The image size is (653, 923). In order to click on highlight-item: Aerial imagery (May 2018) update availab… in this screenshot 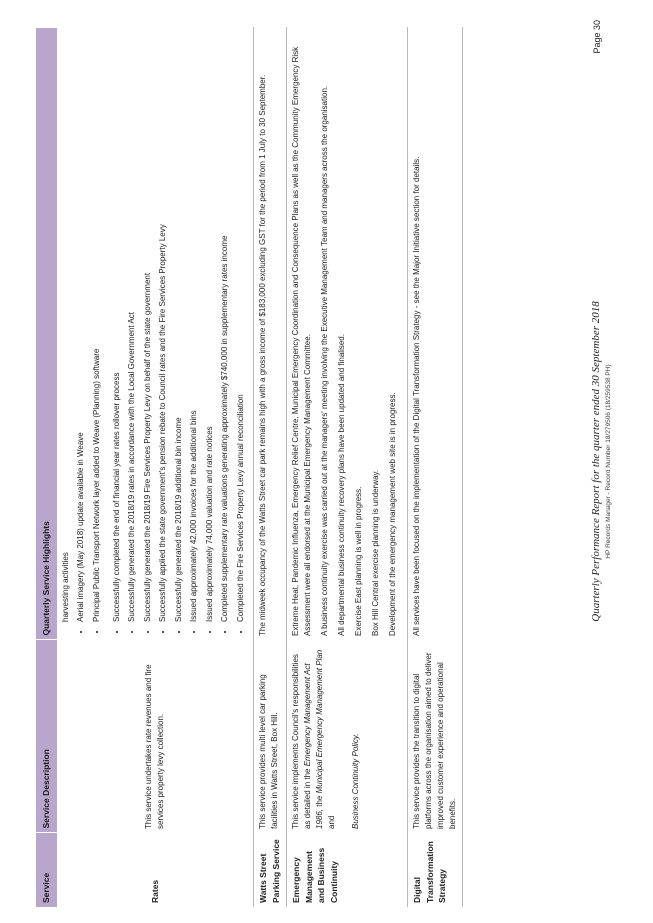, I will do `click(81, 327)`.